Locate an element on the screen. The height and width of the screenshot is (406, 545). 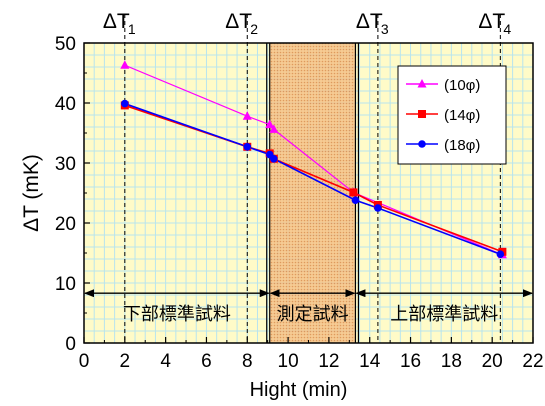
x-tick-label: 14 is located at coordinates (370, 361).